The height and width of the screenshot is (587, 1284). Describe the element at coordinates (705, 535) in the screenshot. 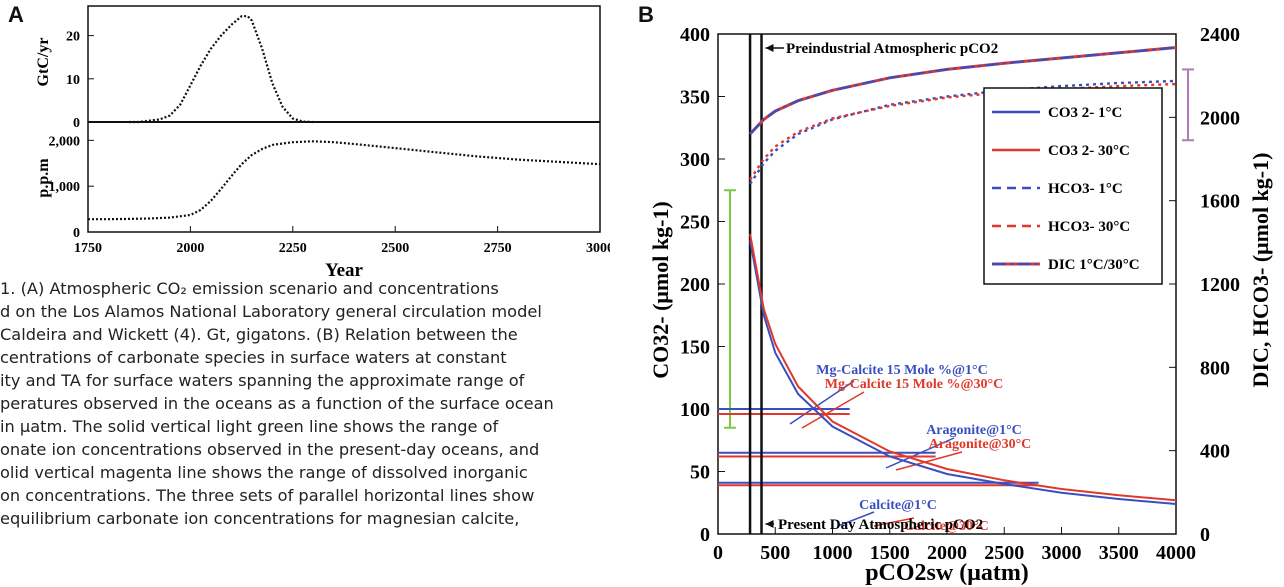

I see `y-tick-label-left: 0` at that location.